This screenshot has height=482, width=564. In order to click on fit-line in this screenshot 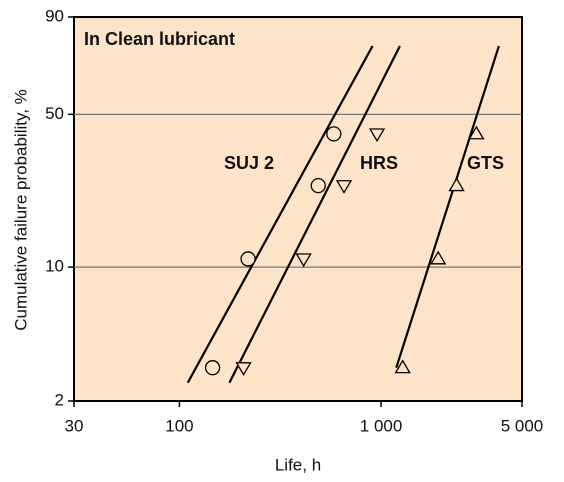, I will do `click(447, 207)`.